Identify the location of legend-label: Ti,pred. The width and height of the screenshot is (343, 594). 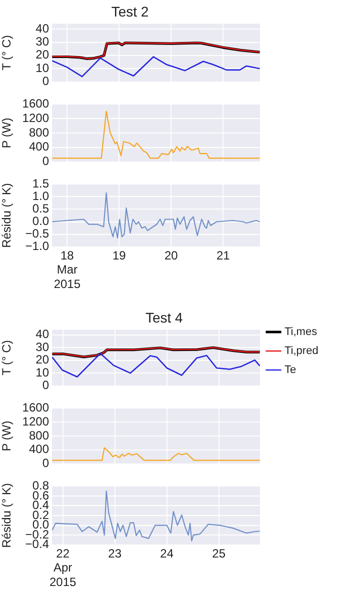
(301, 351).